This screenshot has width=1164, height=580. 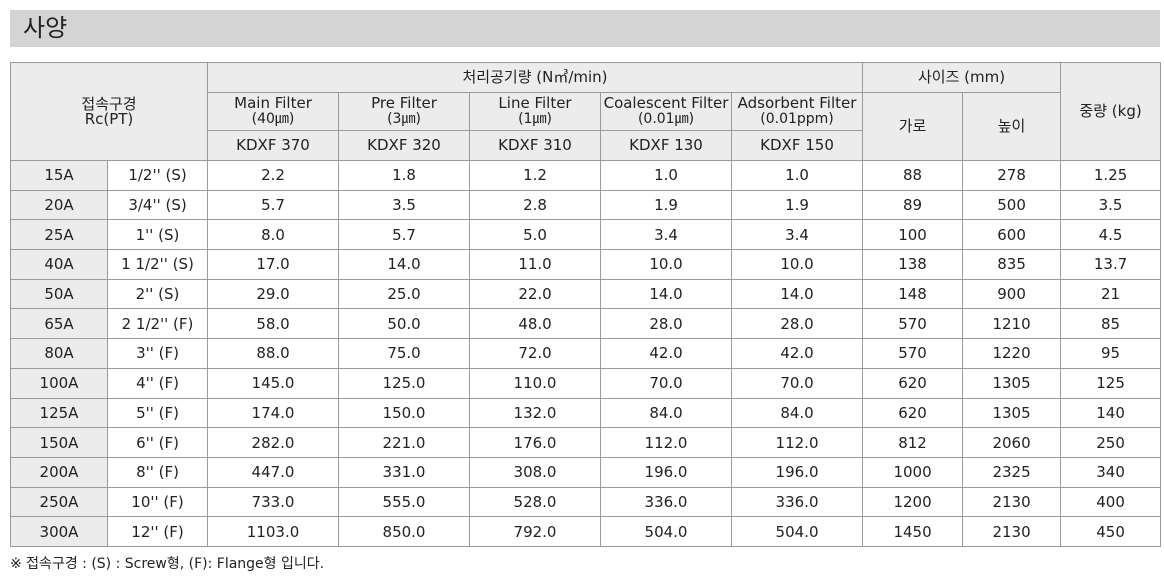 What do you see at coordinates (59, 294) in the screenshot?
I see `size-cell: 50A` at bounding box center [59, 294].